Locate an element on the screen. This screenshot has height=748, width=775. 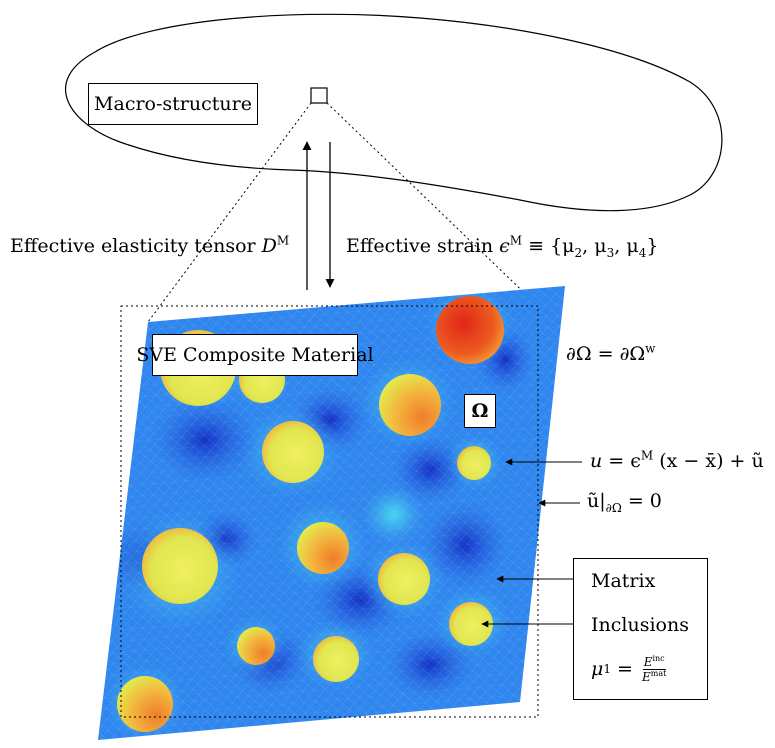
macro-structure-label: Macro-structure is located at coordinates (173, 104).